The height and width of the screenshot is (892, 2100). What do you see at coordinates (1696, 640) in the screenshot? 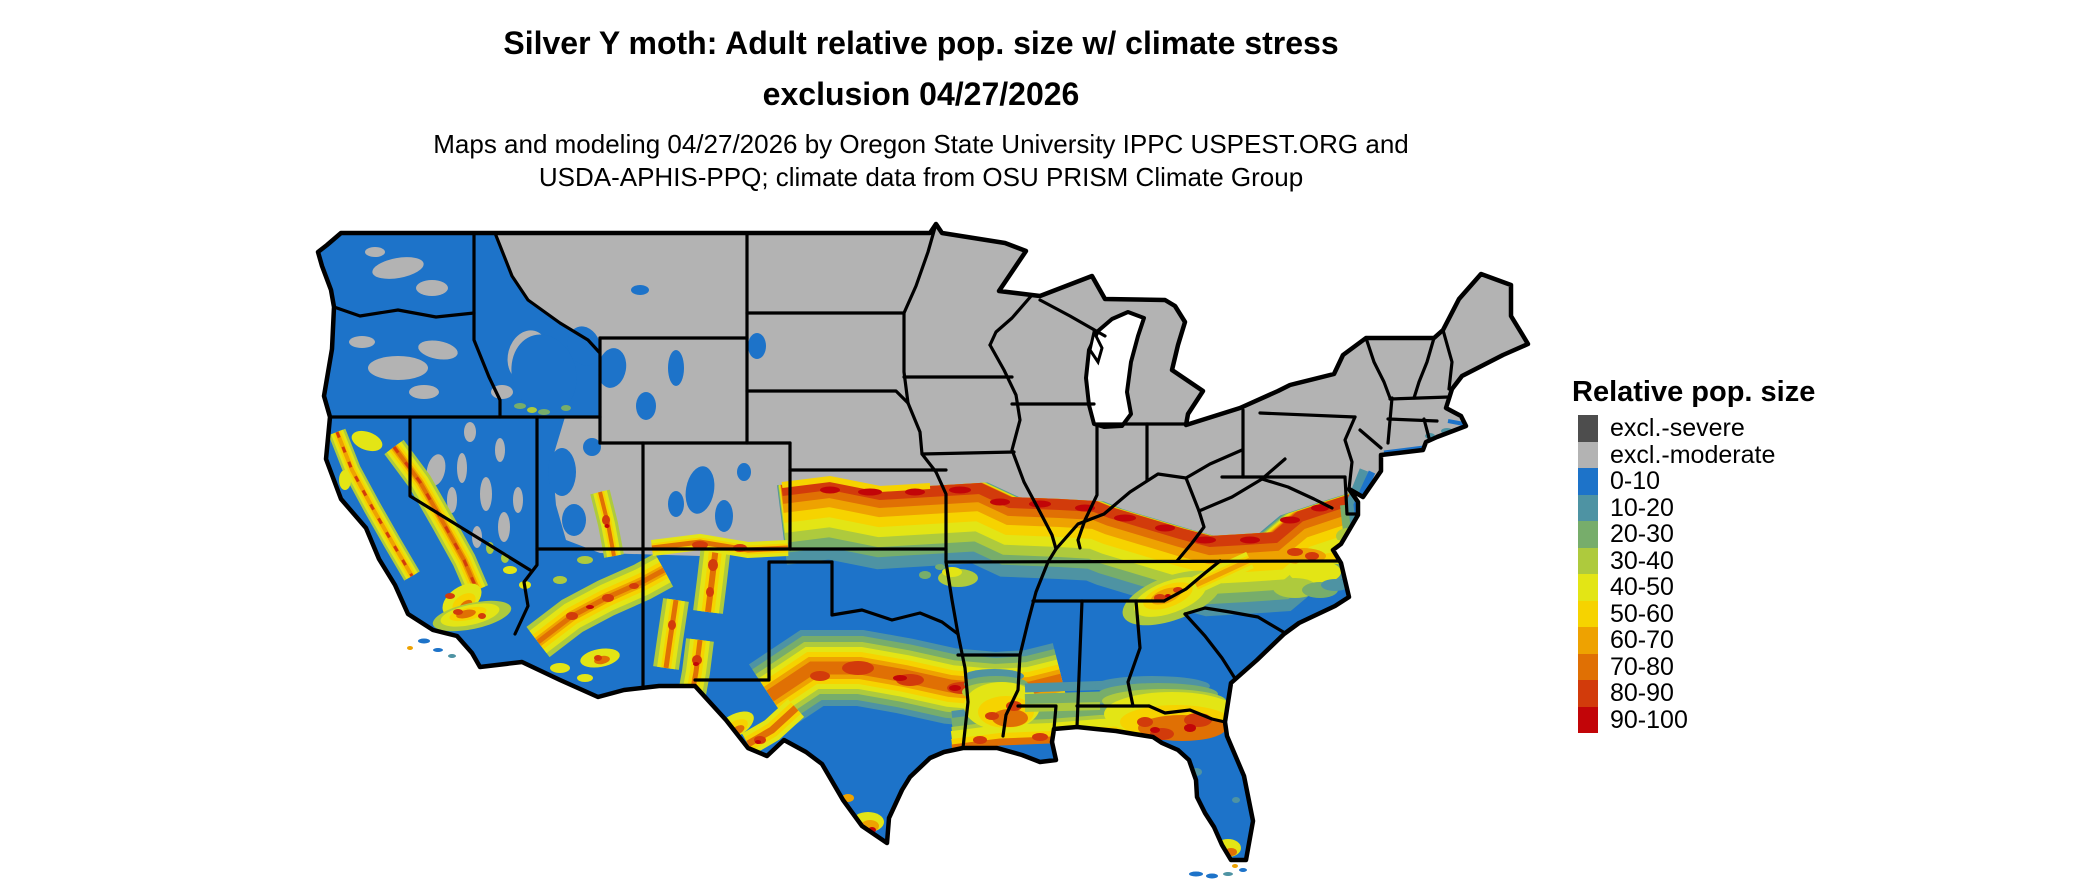
I see `legend-item: 60-70` at bounding box center [1696, 640].